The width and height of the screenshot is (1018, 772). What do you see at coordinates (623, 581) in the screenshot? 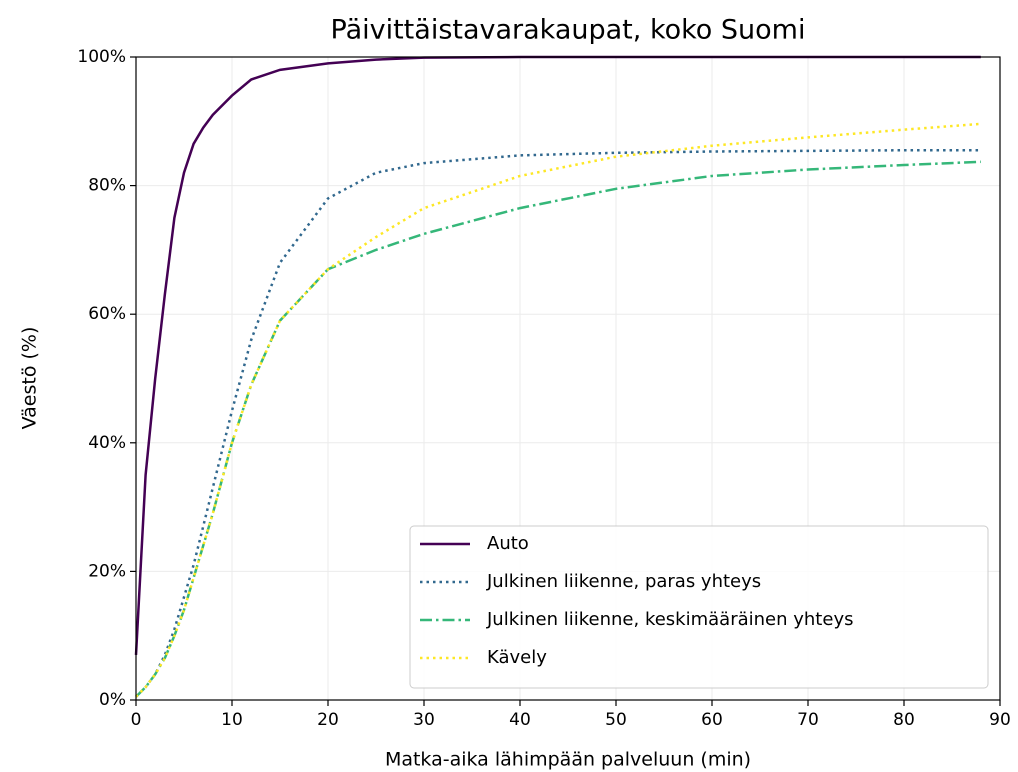
I see `legend-label: Julkinen liikenne, paras yhteys` at bounding box center [623, 581].